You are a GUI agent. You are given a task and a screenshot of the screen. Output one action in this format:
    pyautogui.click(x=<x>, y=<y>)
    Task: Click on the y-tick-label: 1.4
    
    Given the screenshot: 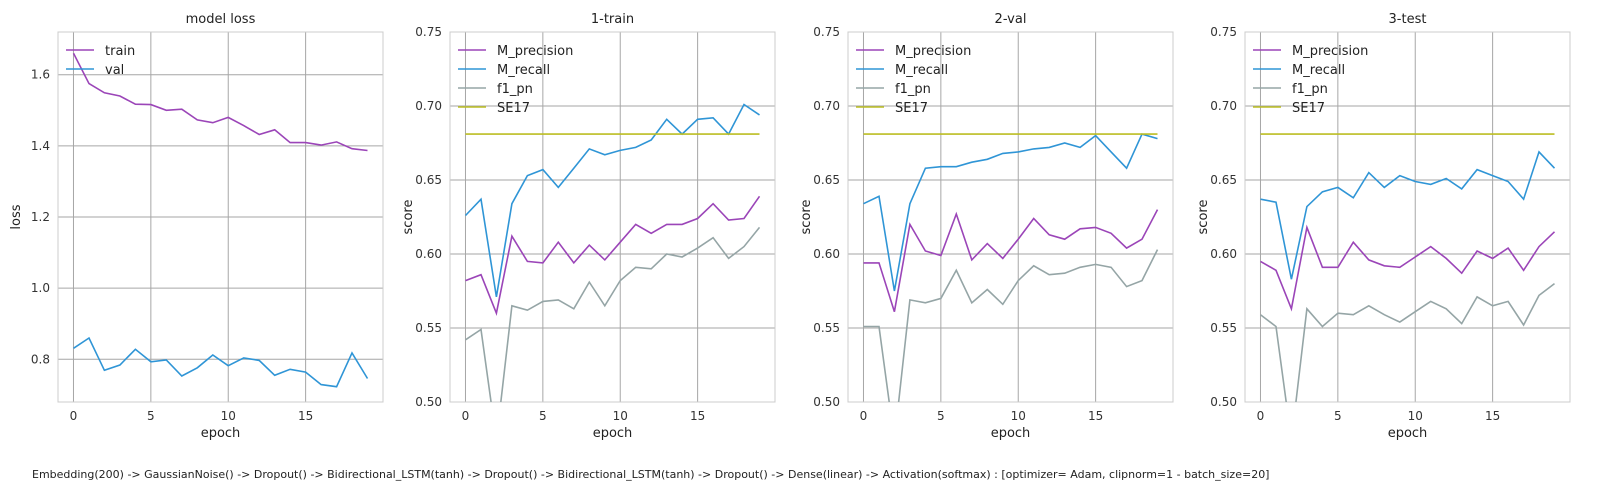 What is the action you would take?
    pyautogui.click(x=40, y=146)
    